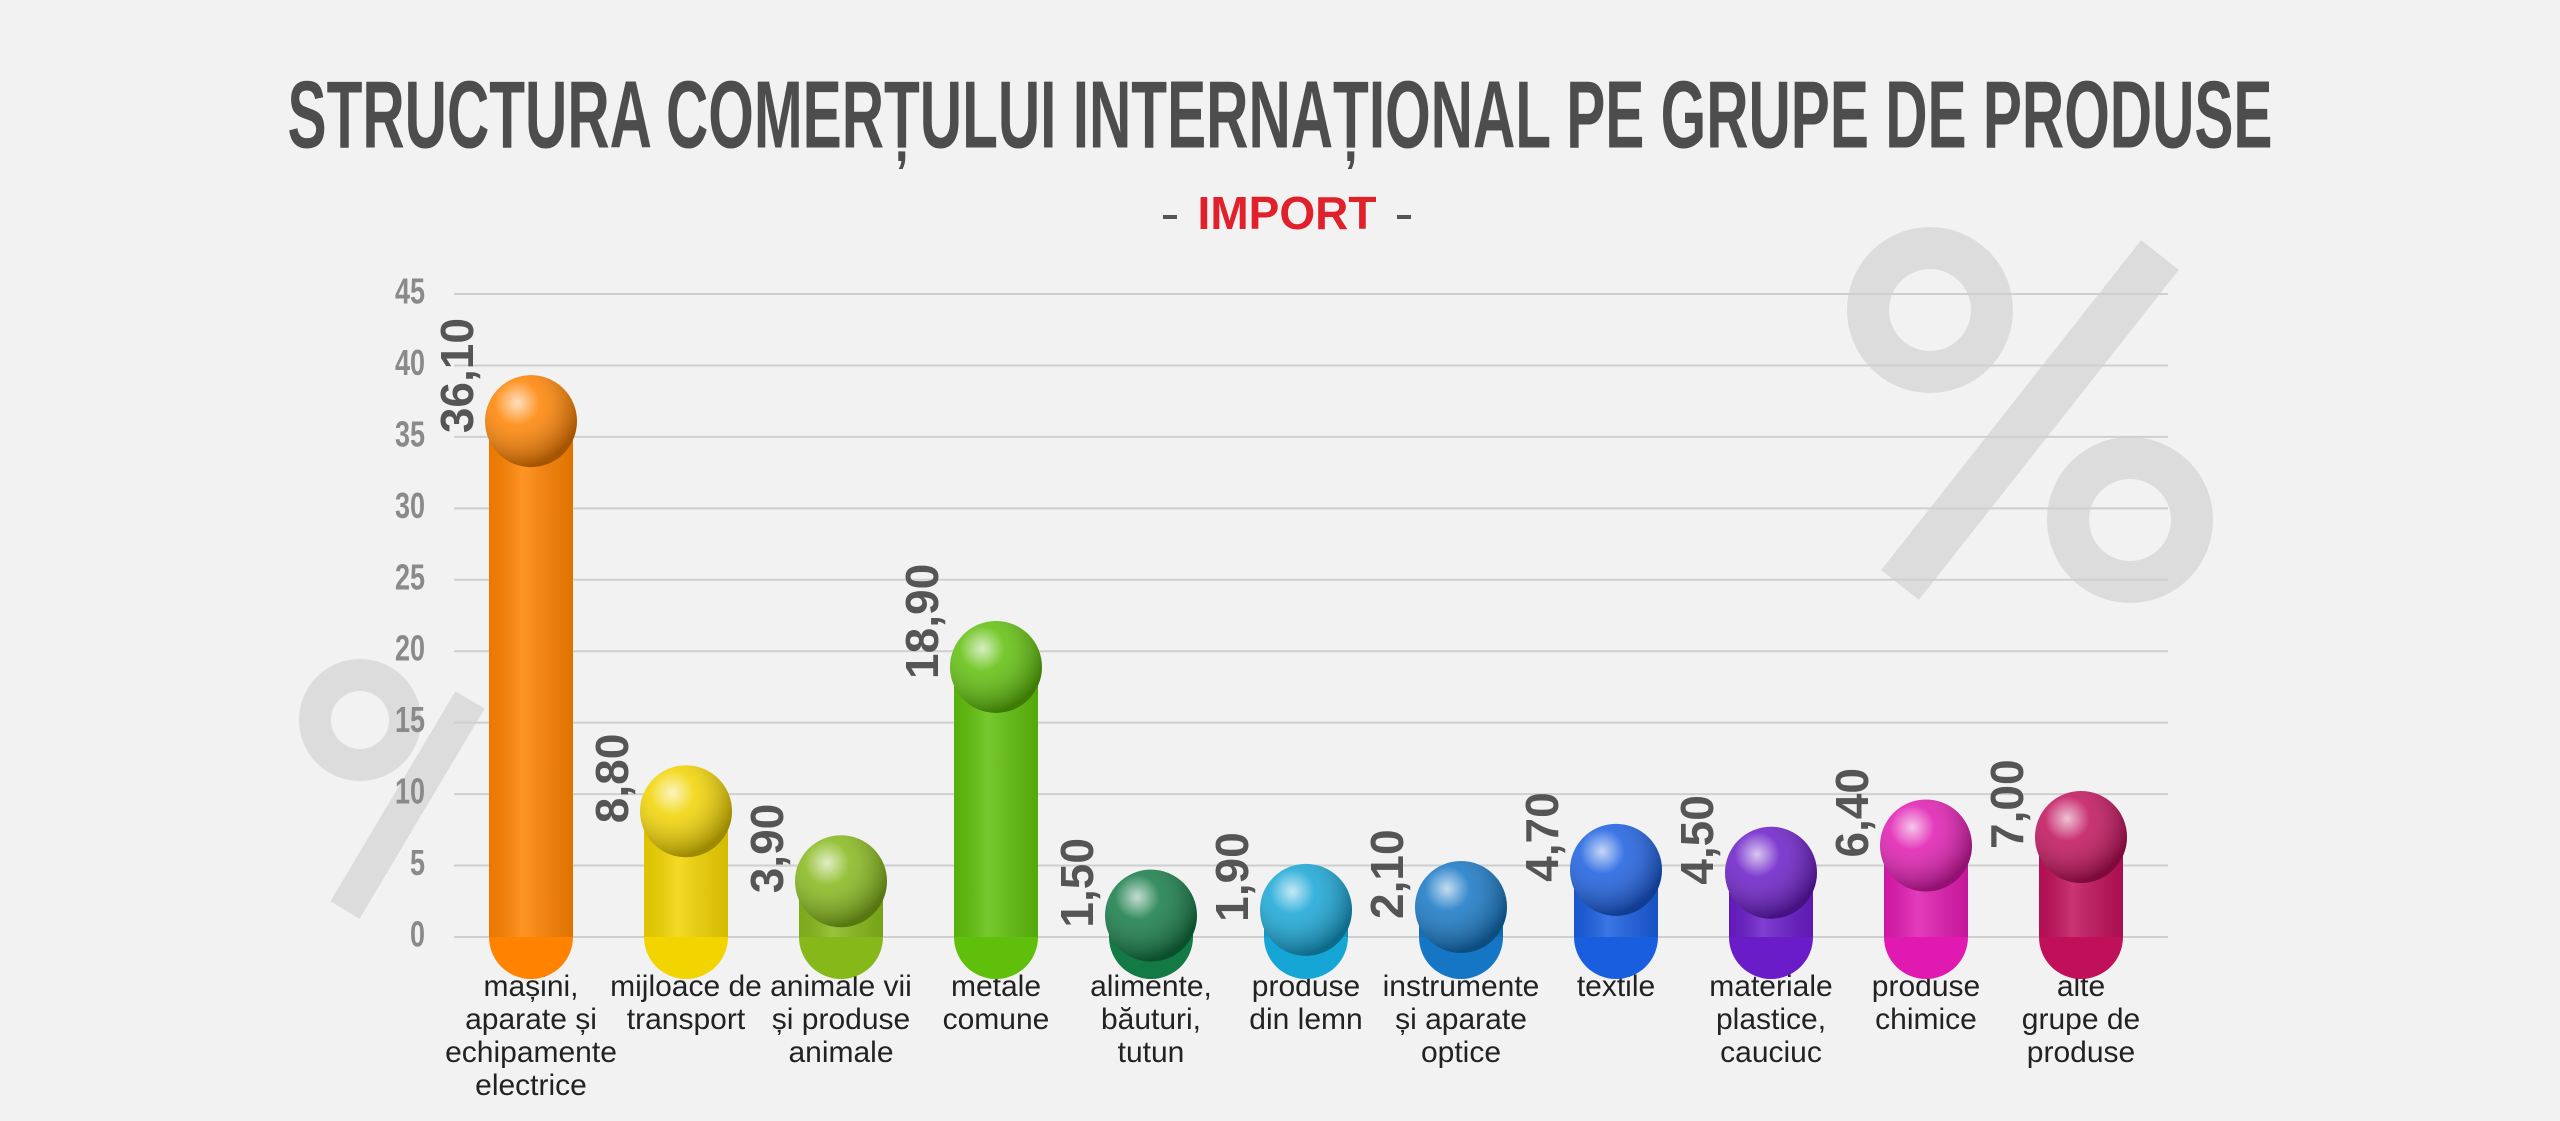 The height and width of the screenshot is (1121, 2560). I want to click on x-tick-label-line: și aparate, so click(1461, 1019).